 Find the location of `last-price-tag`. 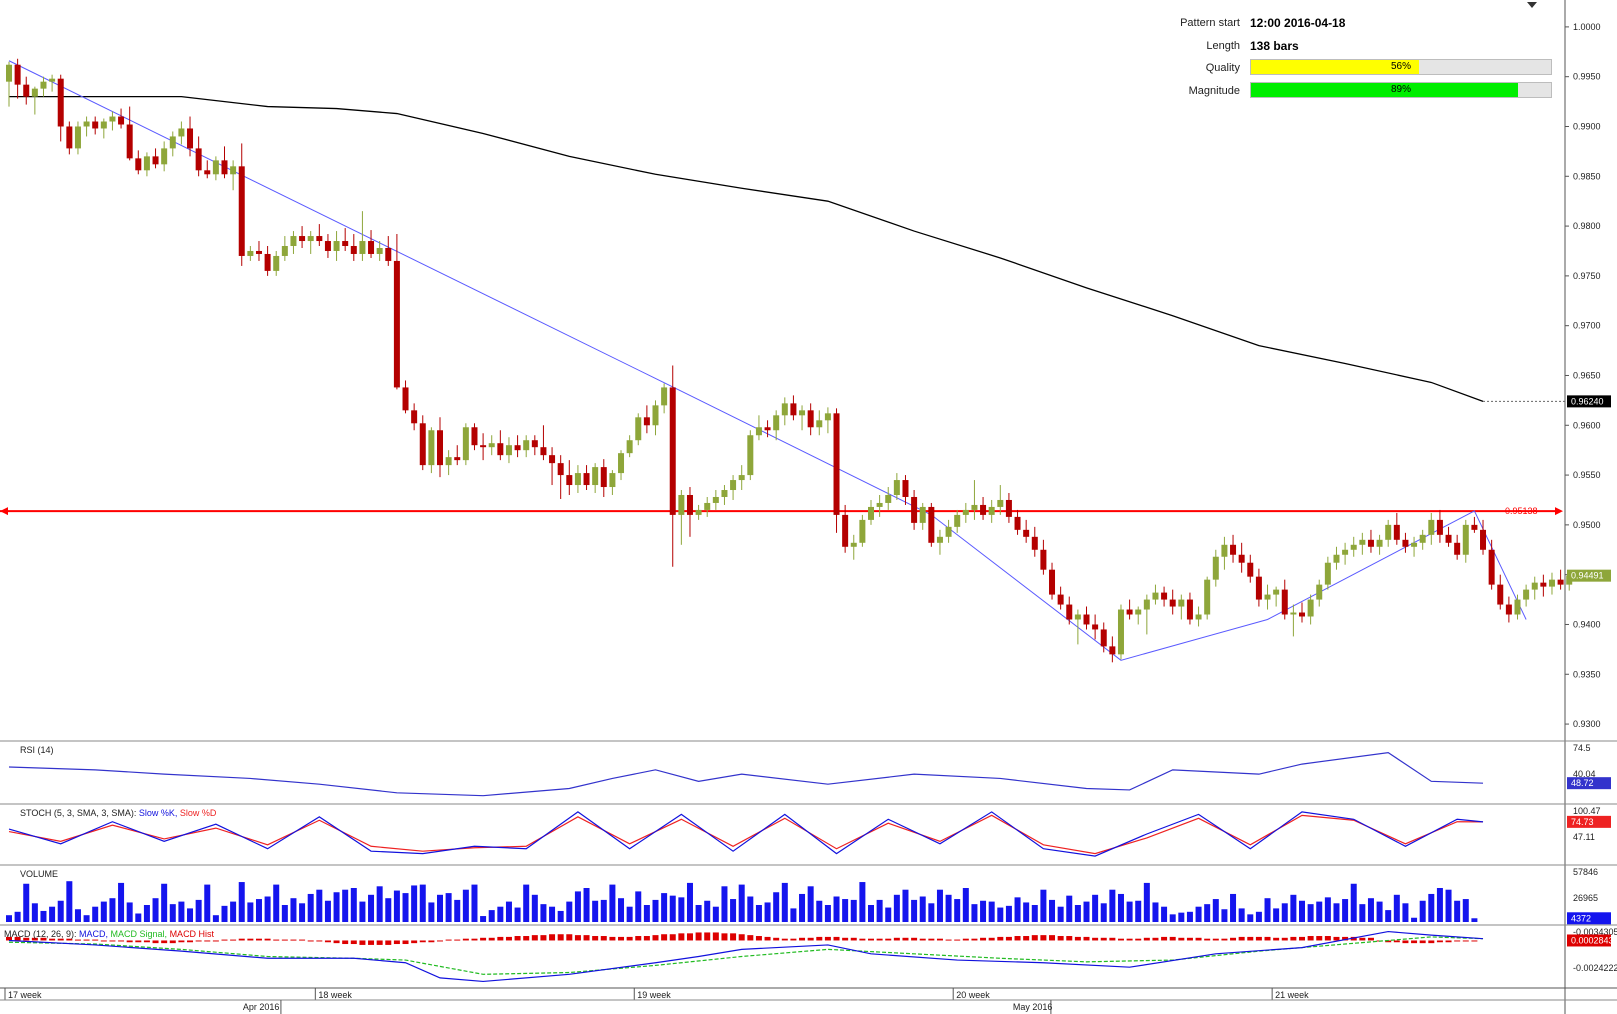

last-price-tag is located at coordinates (1589, 575).